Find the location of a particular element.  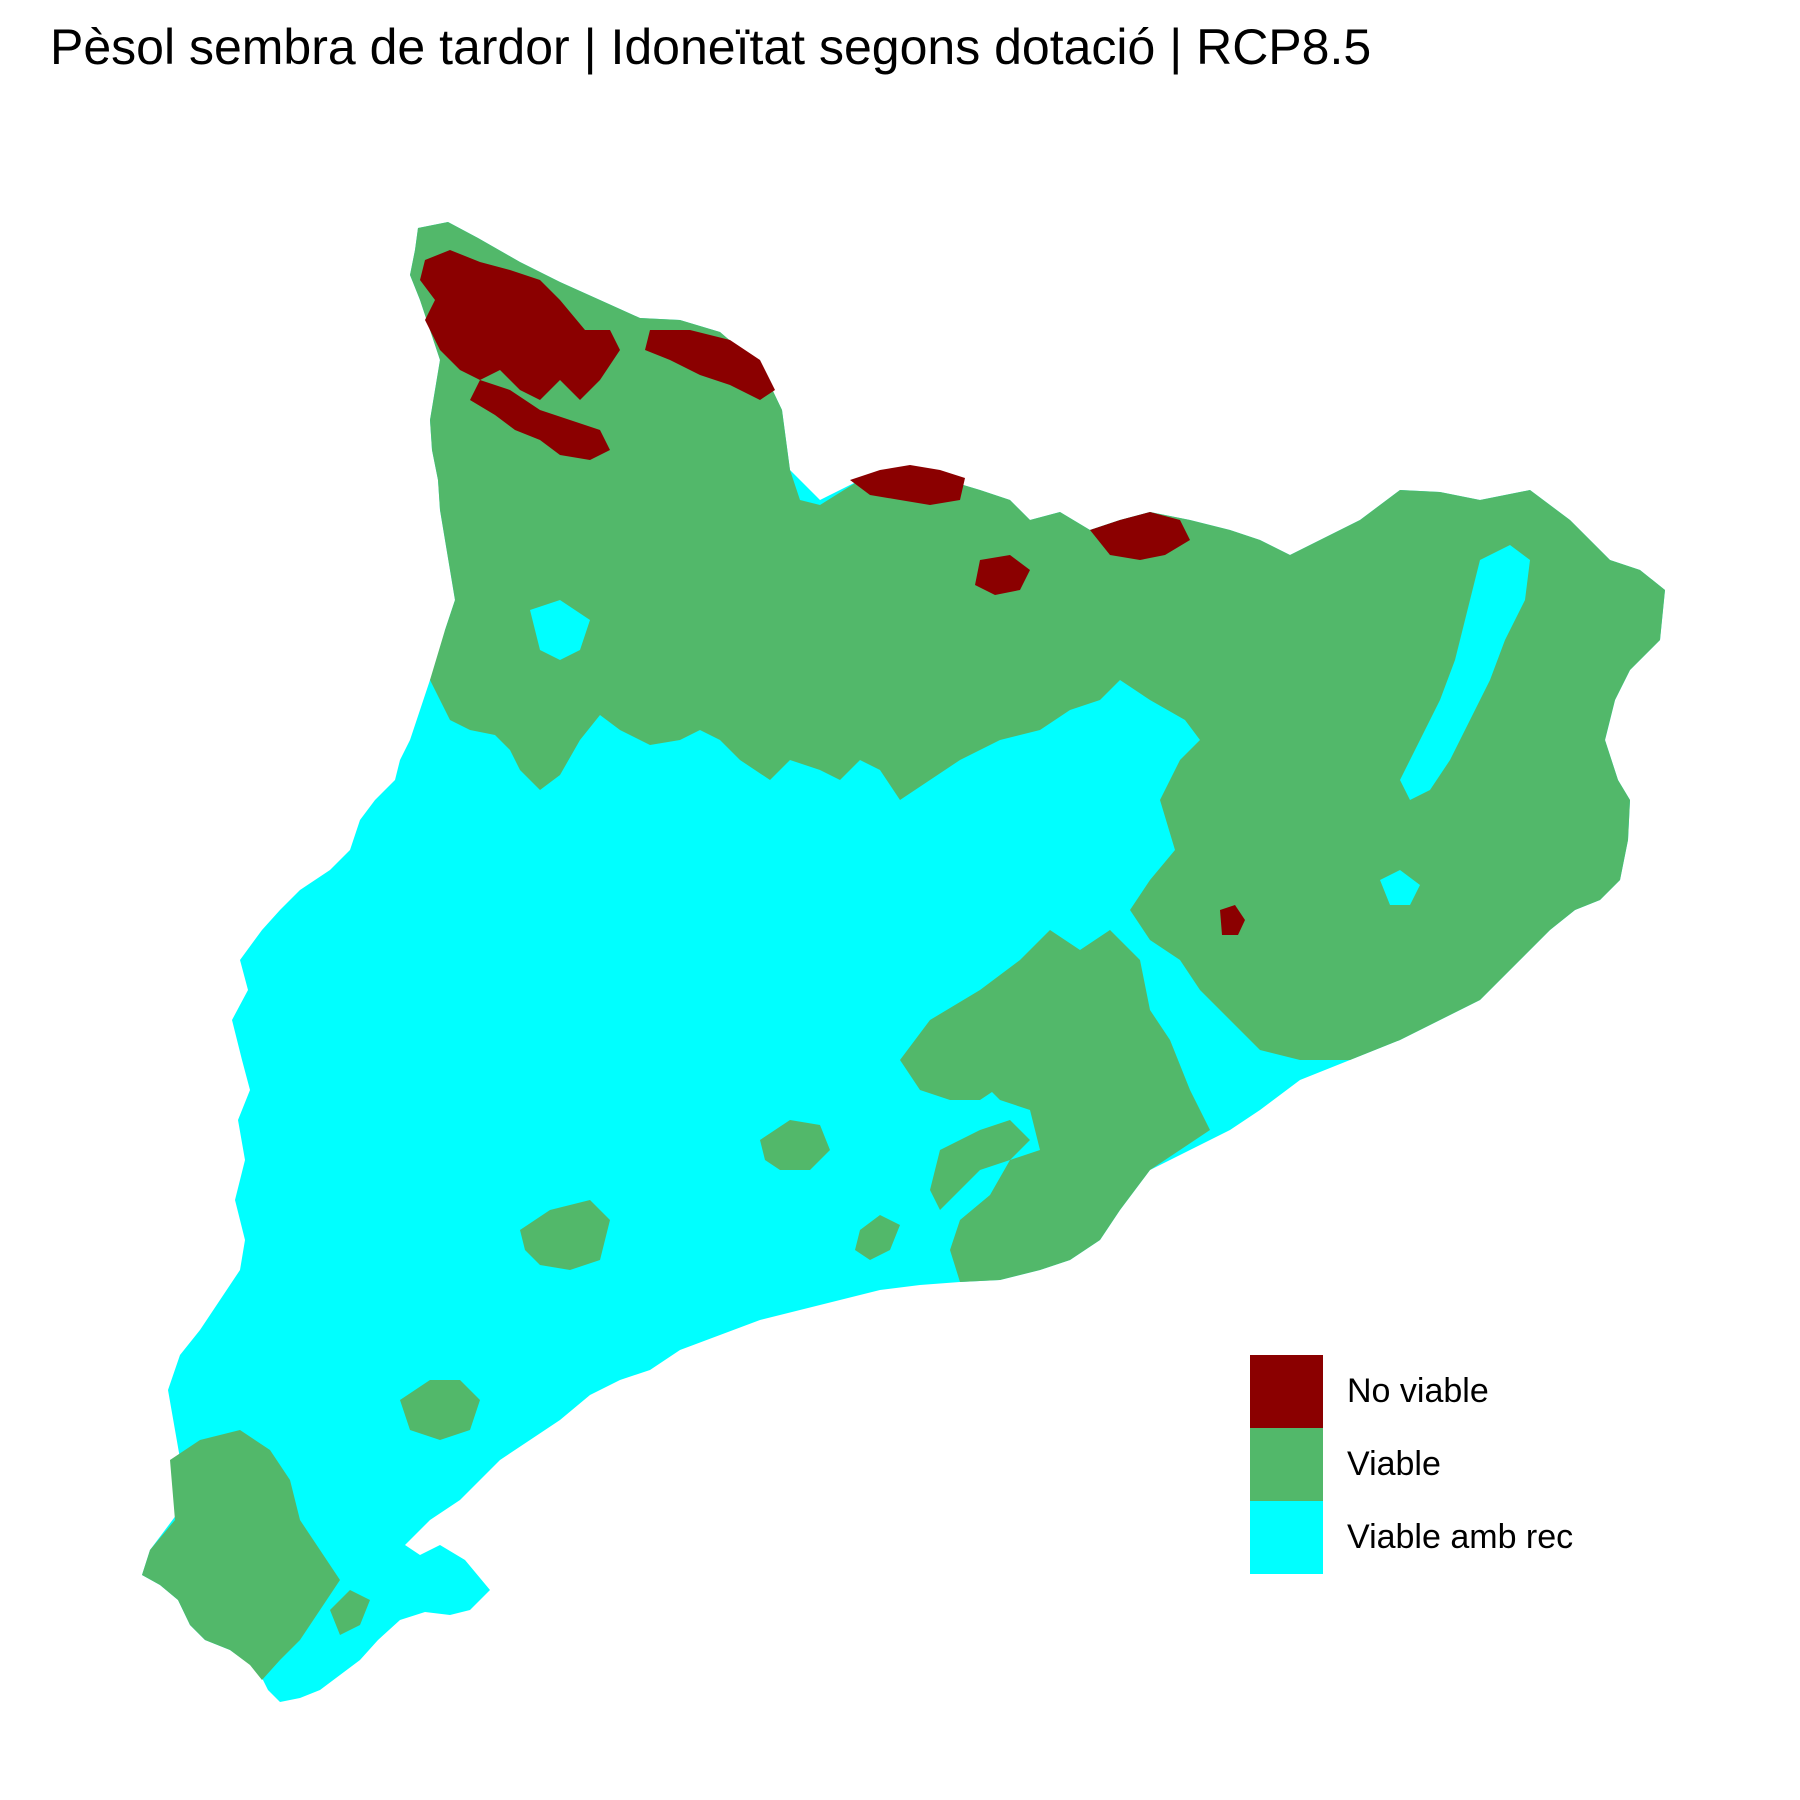

zone-viable-amb-rec-islands is located at coordinates (1030, 725).